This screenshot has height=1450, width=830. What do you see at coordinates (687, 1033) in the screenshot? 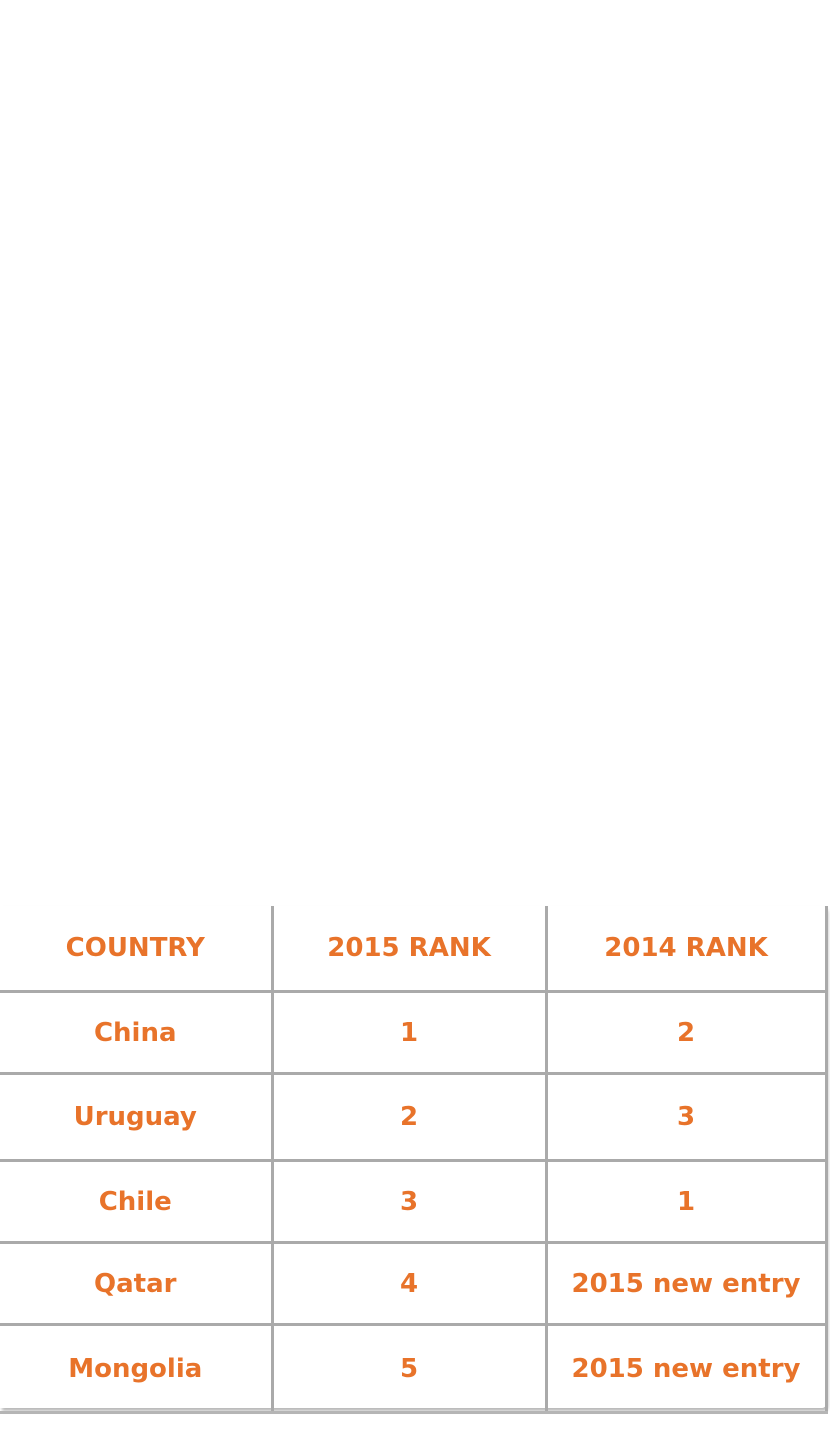
I see `cell-2014-rank: 2` at bounding box center [687, 1033].